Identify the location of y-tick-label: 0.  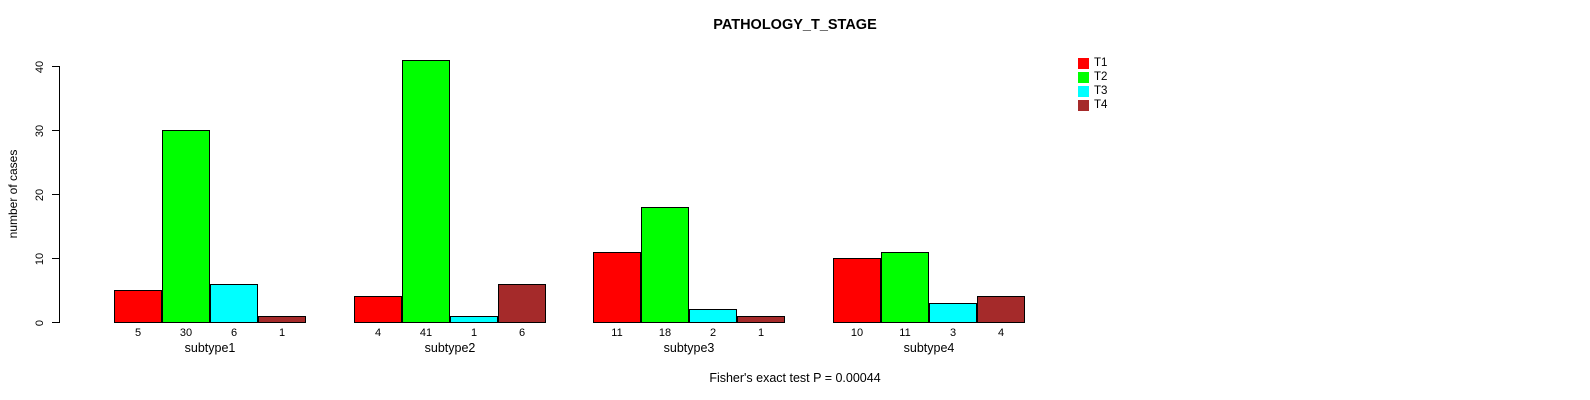
(40, 322).